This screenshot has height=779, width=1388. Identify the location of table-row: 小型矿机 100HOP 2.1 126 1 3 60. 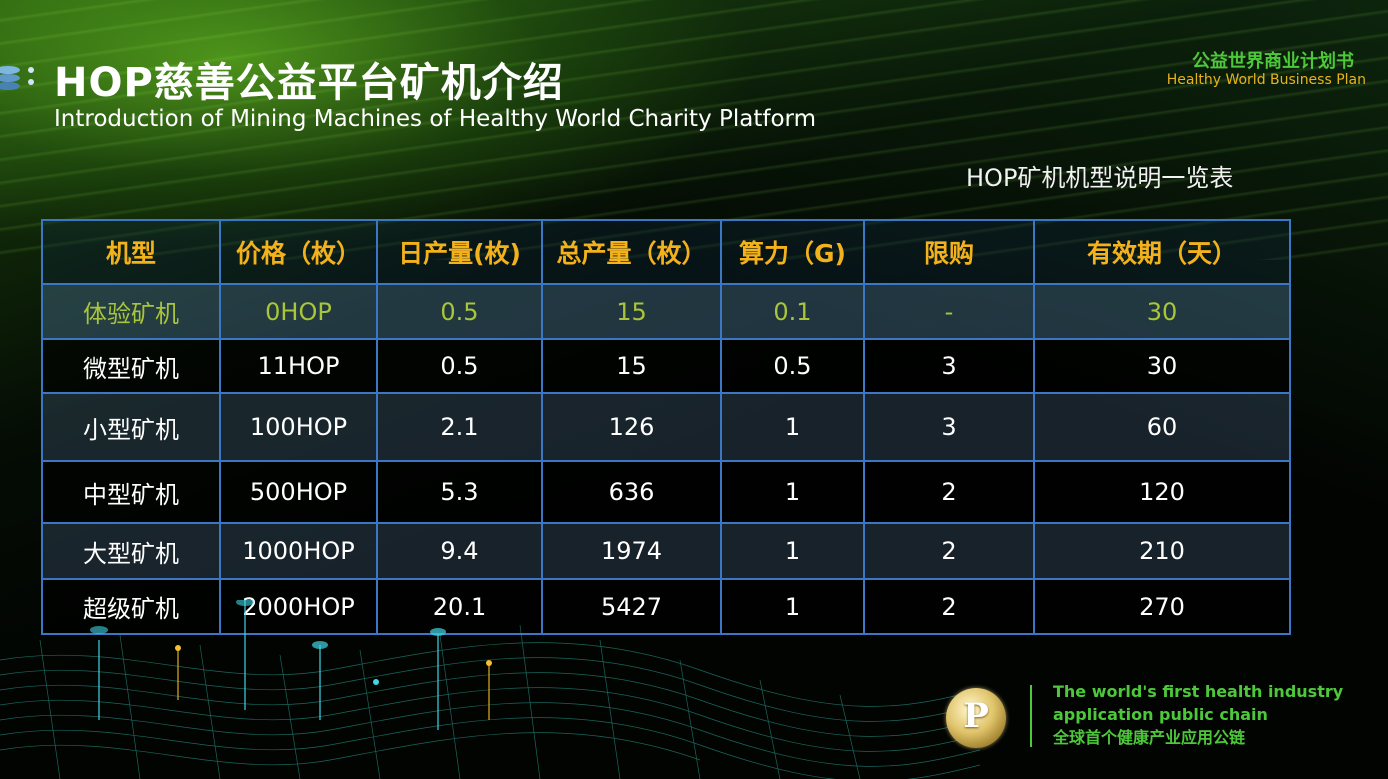
(666, 427).